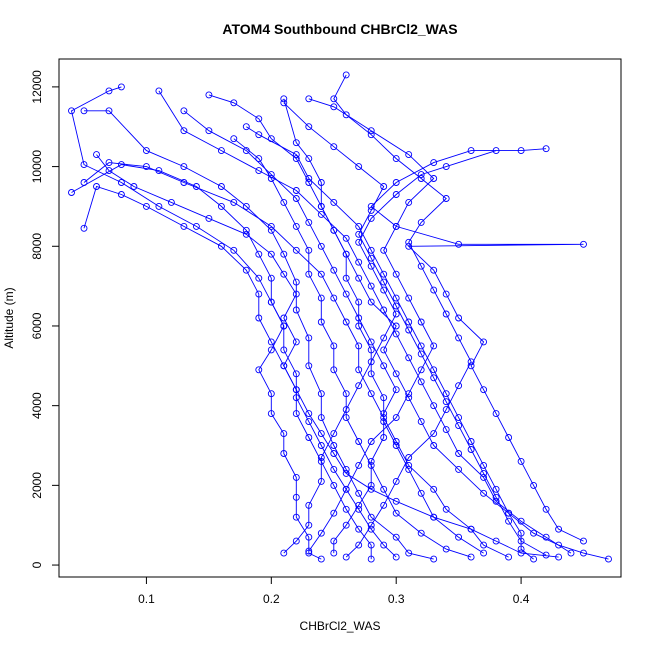 This screenshot has width=650, height=650. What do you see at coordinates (339, 29) in the screenshot?
I see `chart-title: ATOM4 Southbound CHBrCl2_WAS` at bounding box center [339, 29].